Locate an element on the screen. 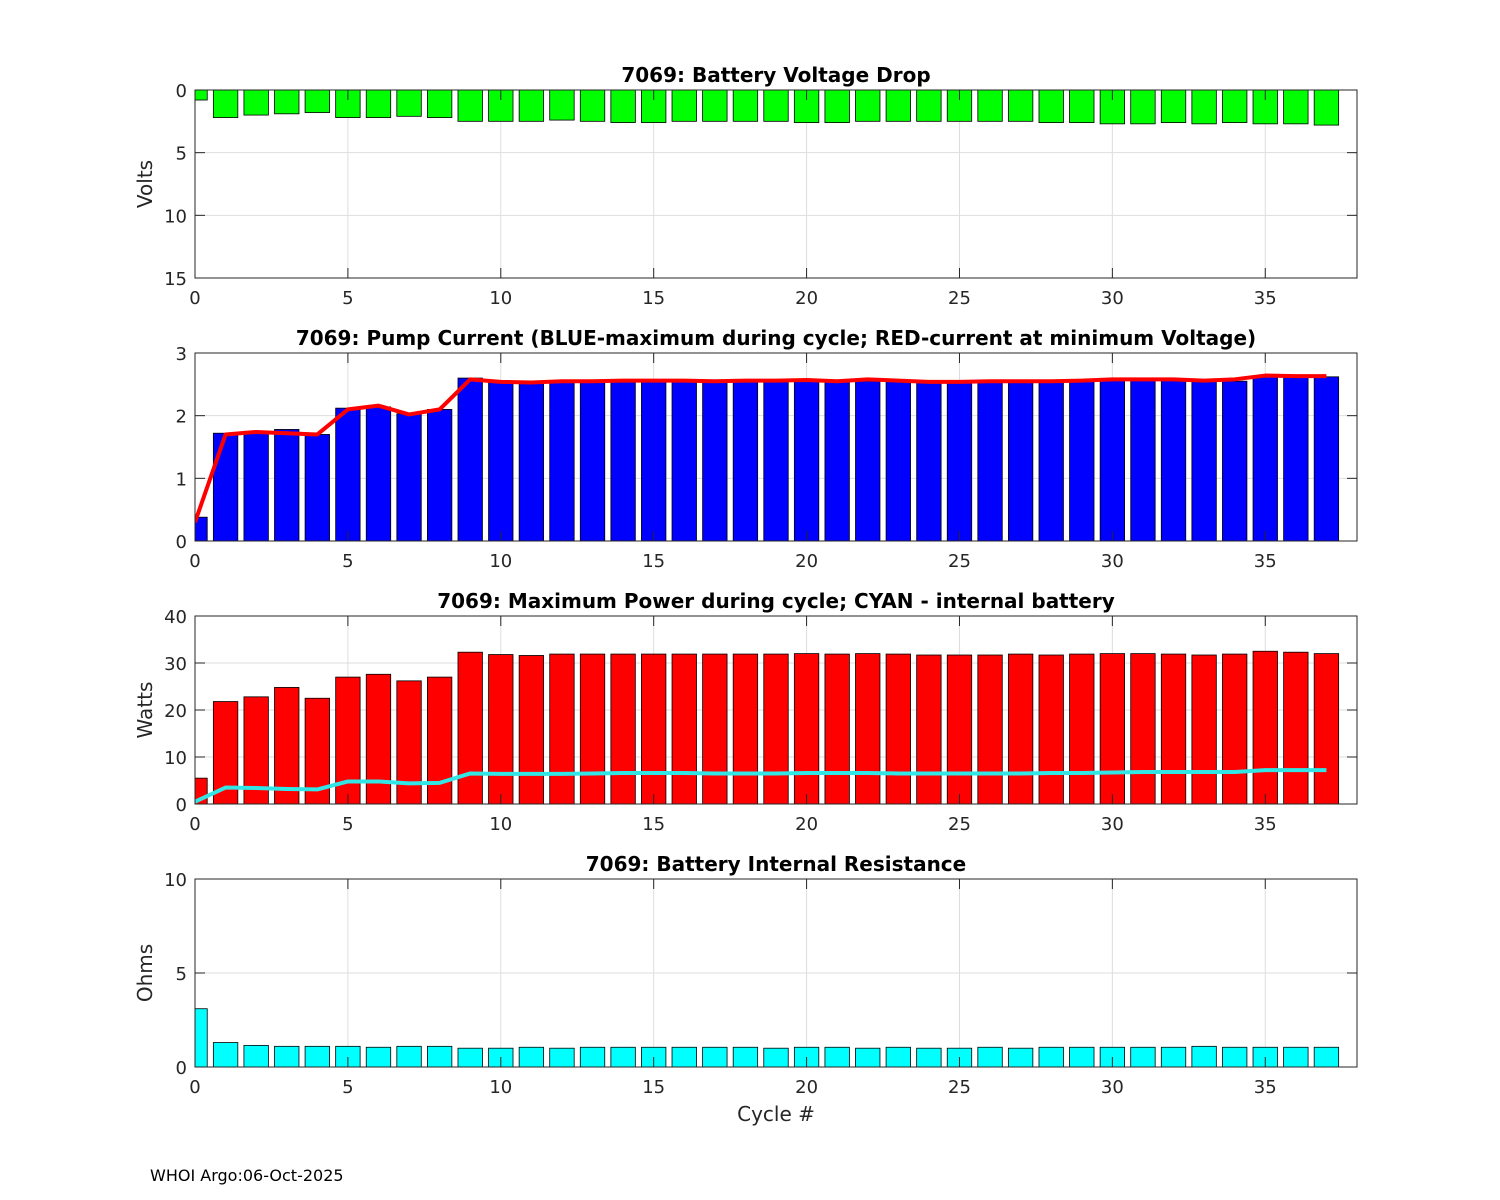 This screenshot has height=1200, width=1500. y-tick-label: 0 is located at coordinates (181, 805).